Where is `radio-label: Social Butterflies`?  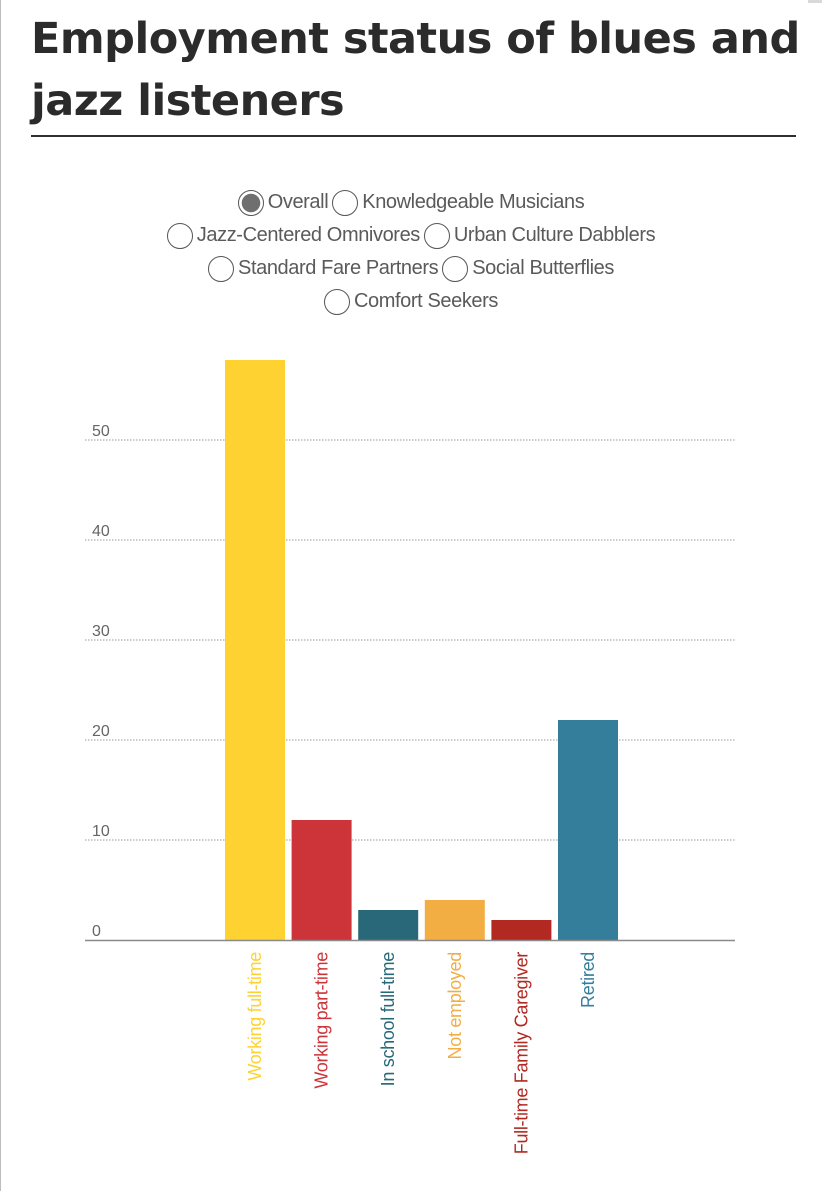
radio-label: Social Butterflies is located at coordinates (543, 268).